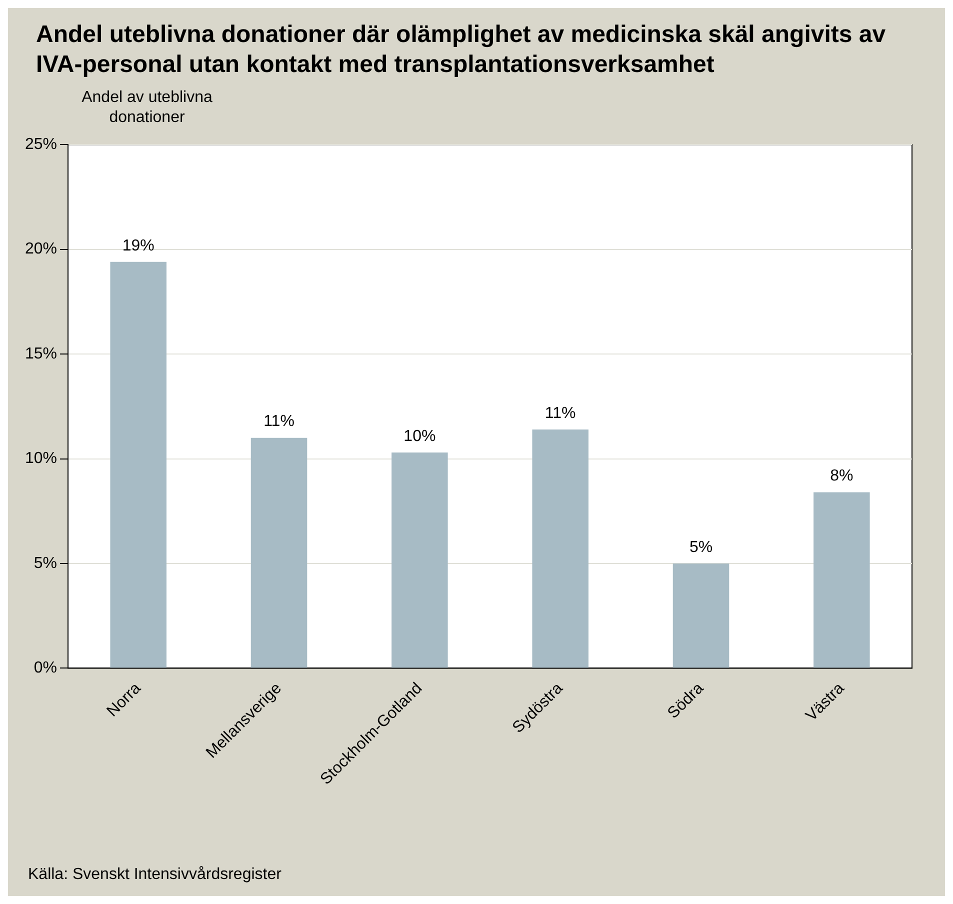 The image size is (953, 904). What do you see at coordinates (138, 245) in the screenshot?
I see `data-label: 19%` at bounding box center [138, 245].